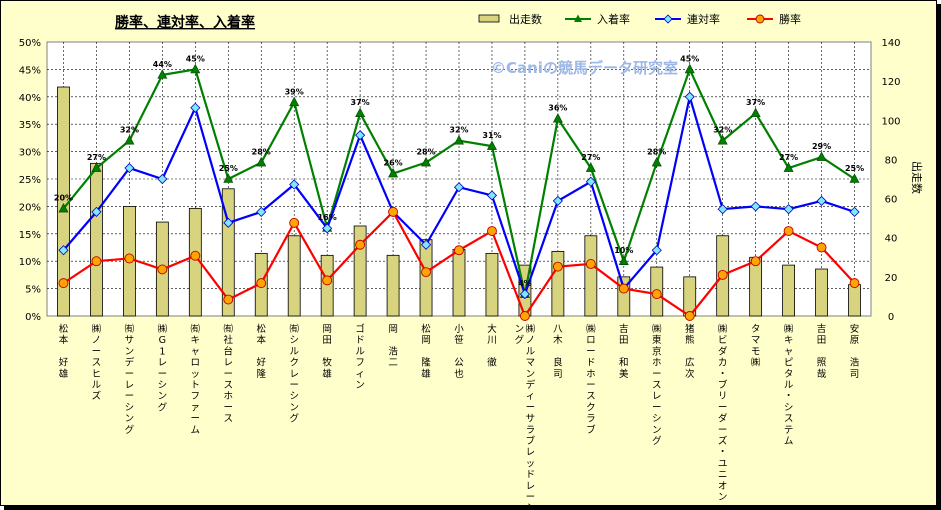  What do you see at coordinates (393, 163) in the screenshot?
I see `data-label: 26%` at bounding box center [393, 163].